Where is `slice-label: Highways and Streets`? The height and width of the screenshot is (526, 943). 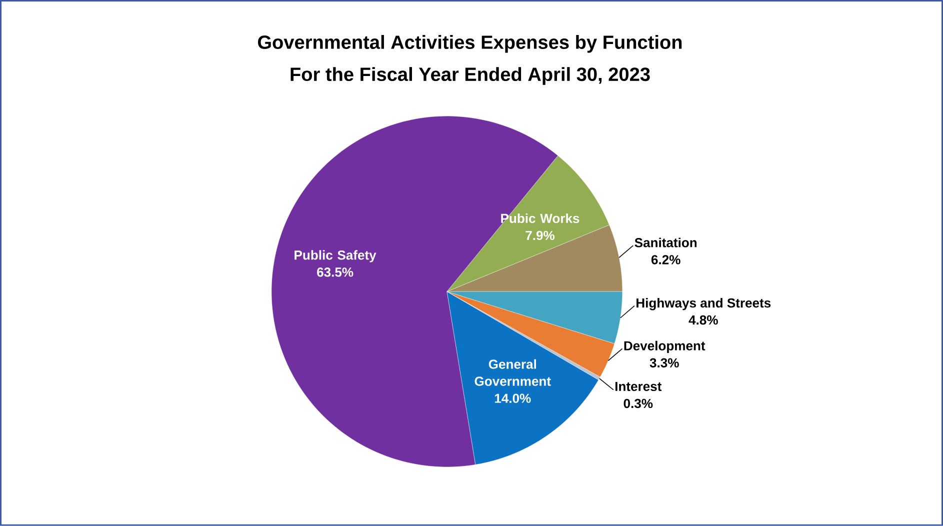 slice-label: Highways and Streets is located at coordinates (703, 304).